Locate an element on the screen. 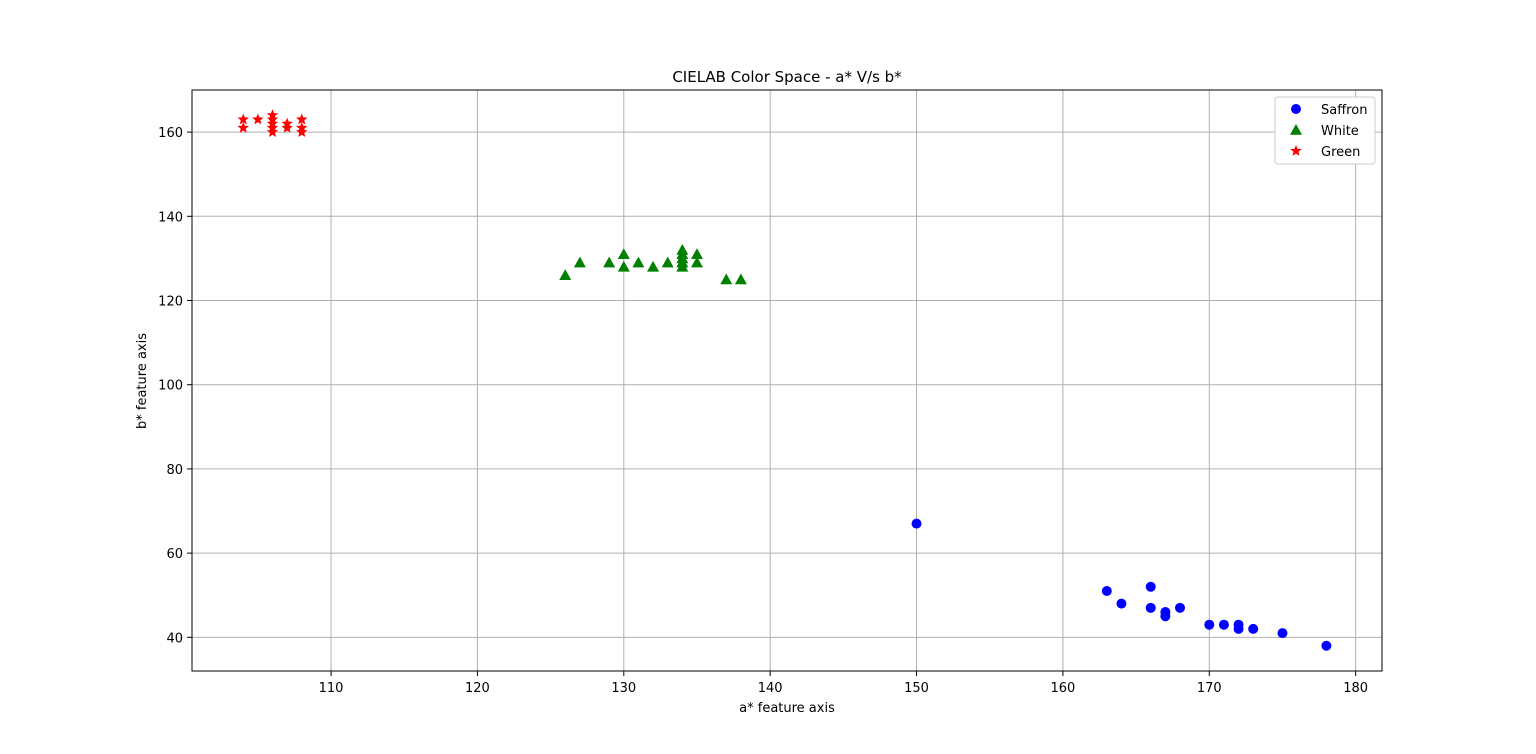 The height and width of the screenshot is (754, 1536). legend-marker-green is located at coordinates (1296, 150).